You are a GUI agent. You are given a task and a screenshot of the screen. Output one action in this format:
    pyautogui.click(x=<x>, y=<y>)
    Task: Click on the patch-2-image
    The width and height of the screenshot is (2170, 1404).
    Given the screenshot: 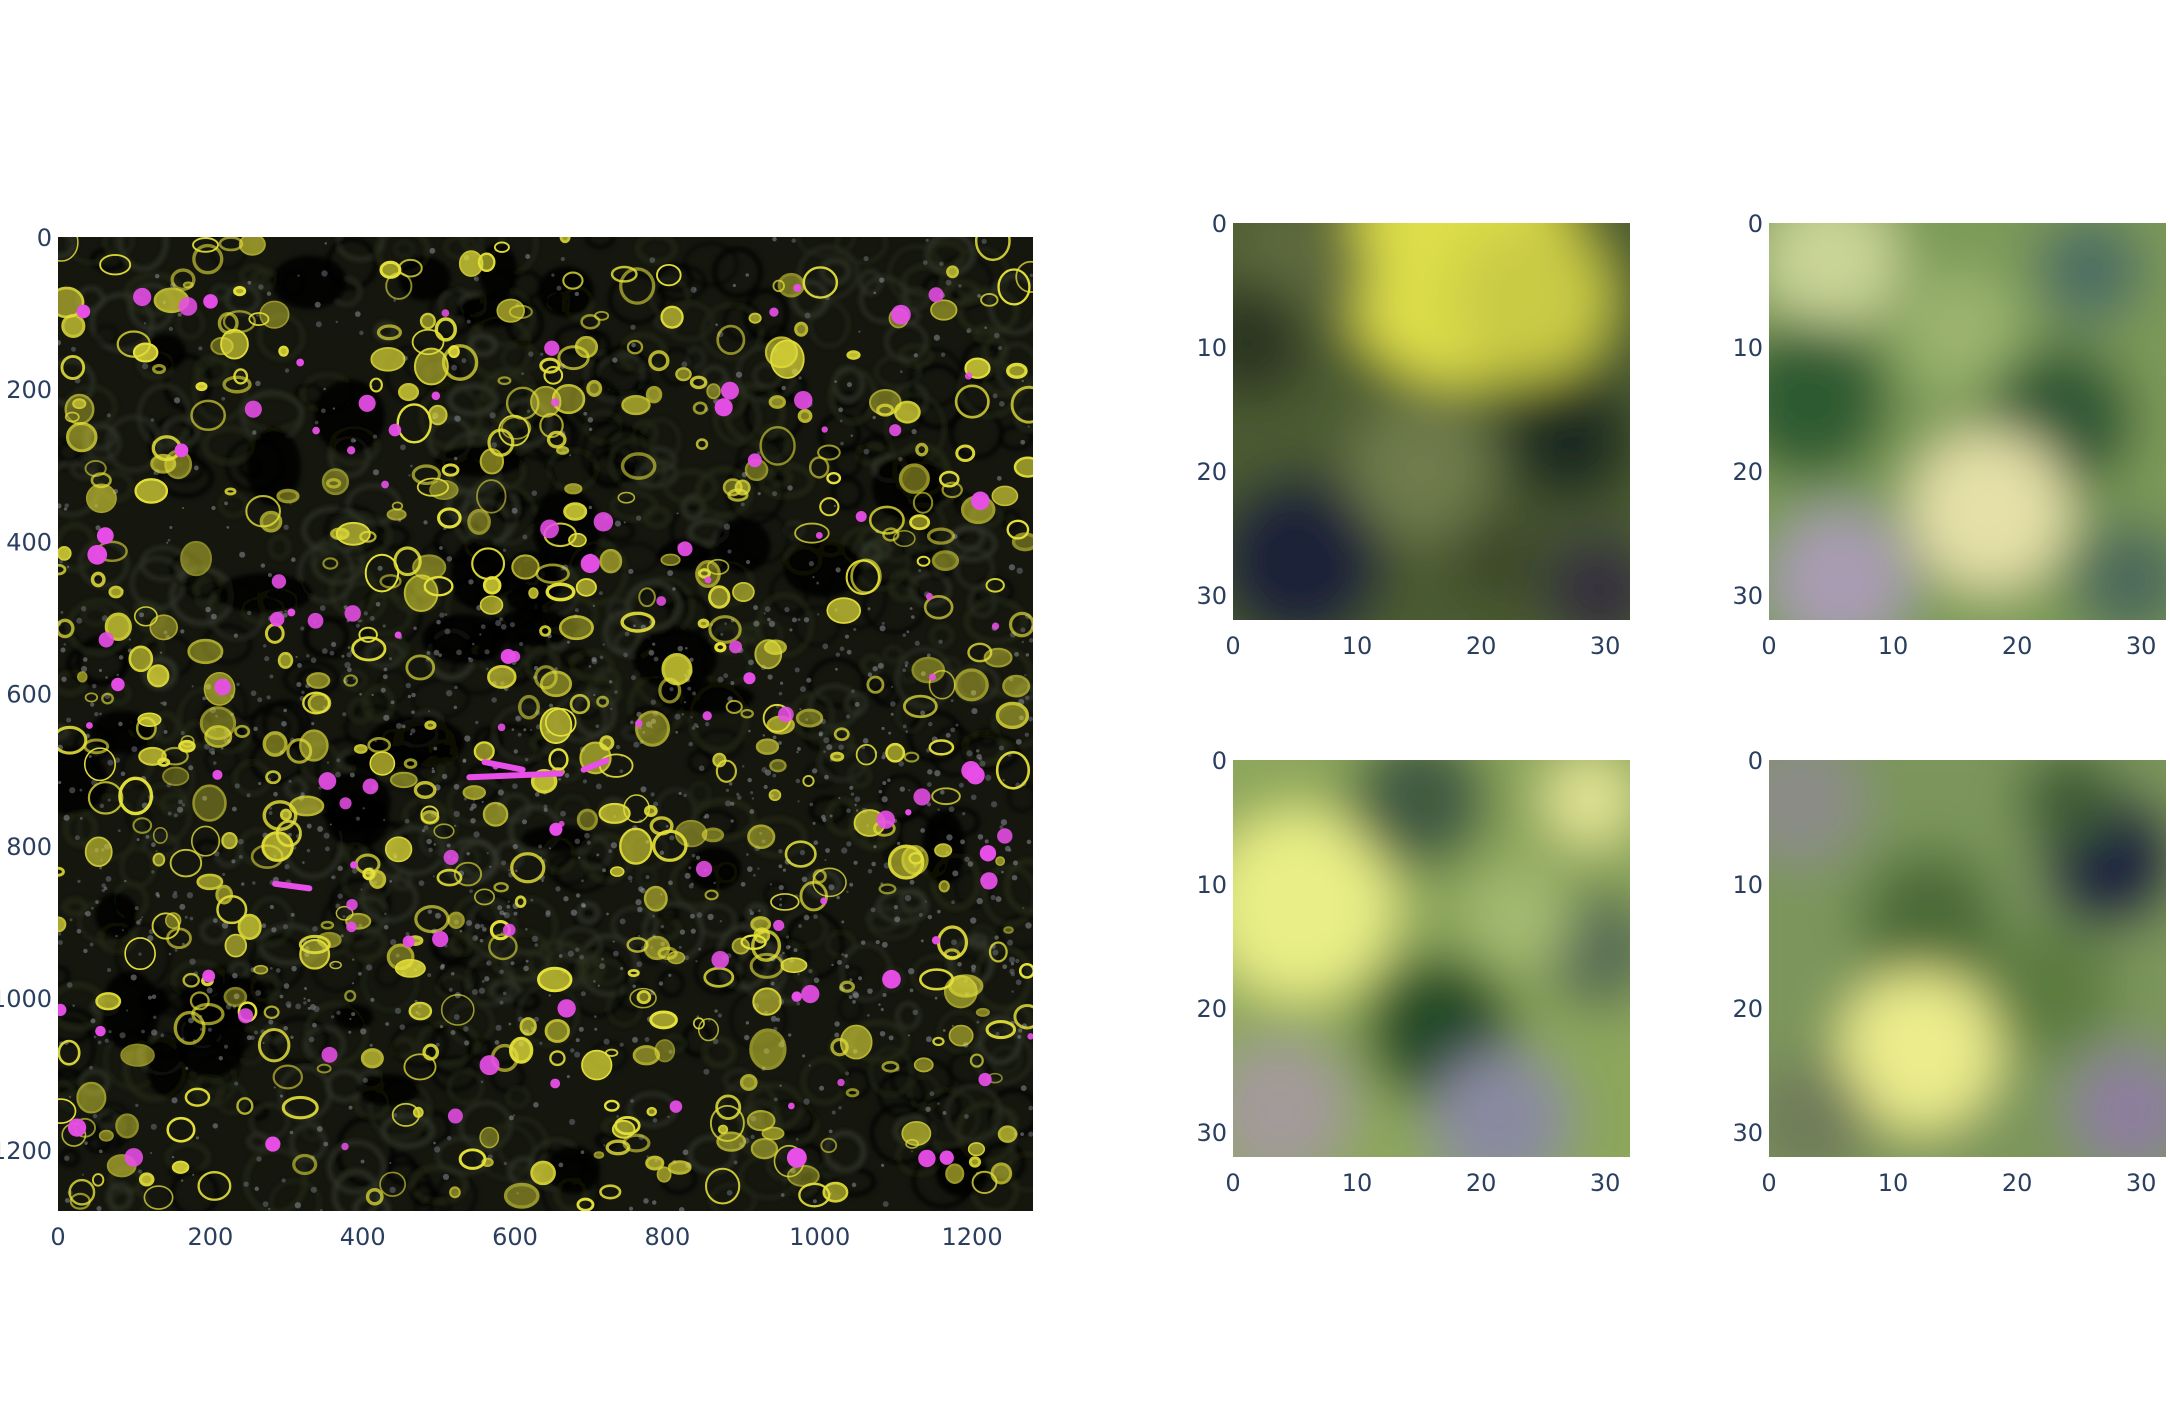 What is the action you would take?
    pyautogui.click(x=1967, y=421)
    